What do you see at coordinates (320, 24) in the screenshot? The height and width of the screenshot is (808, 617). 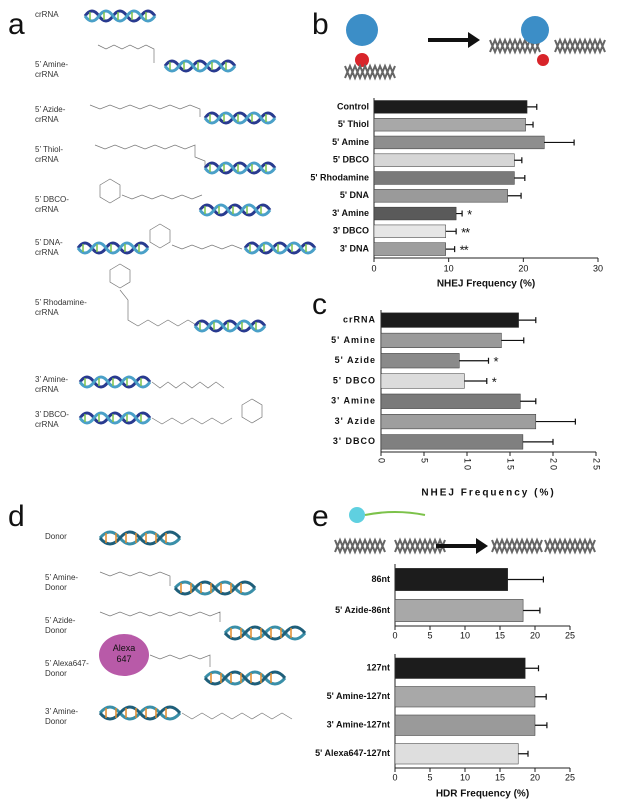 I see `panel-letter: b` at bounding box center [320, 24].